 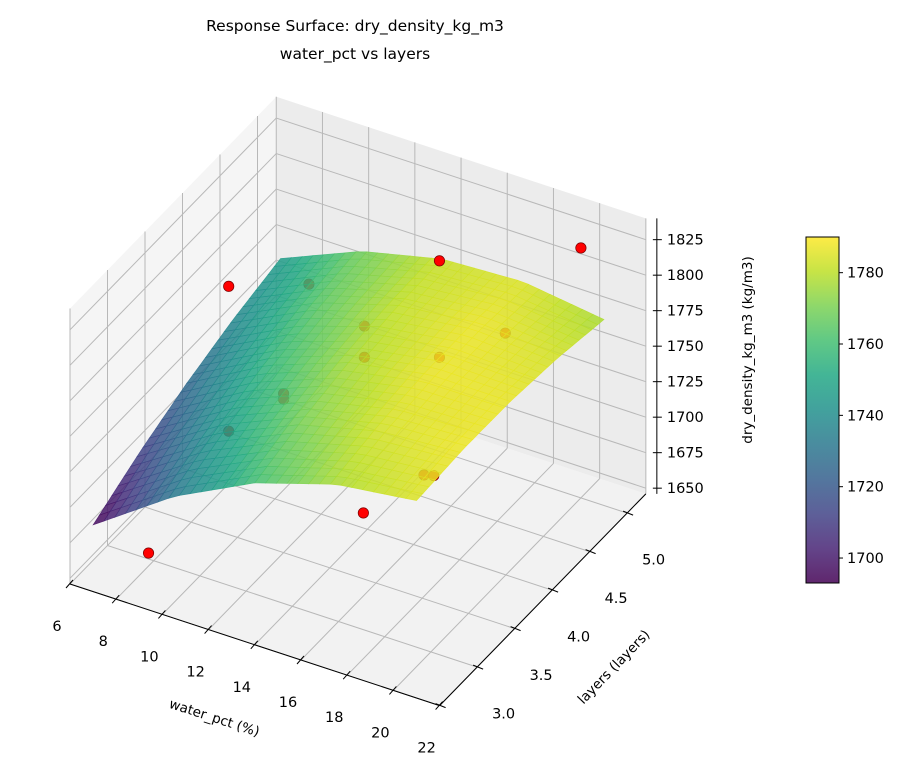 I want to click on colorbar-tick-label: 1720, so click(x=865, y=488).